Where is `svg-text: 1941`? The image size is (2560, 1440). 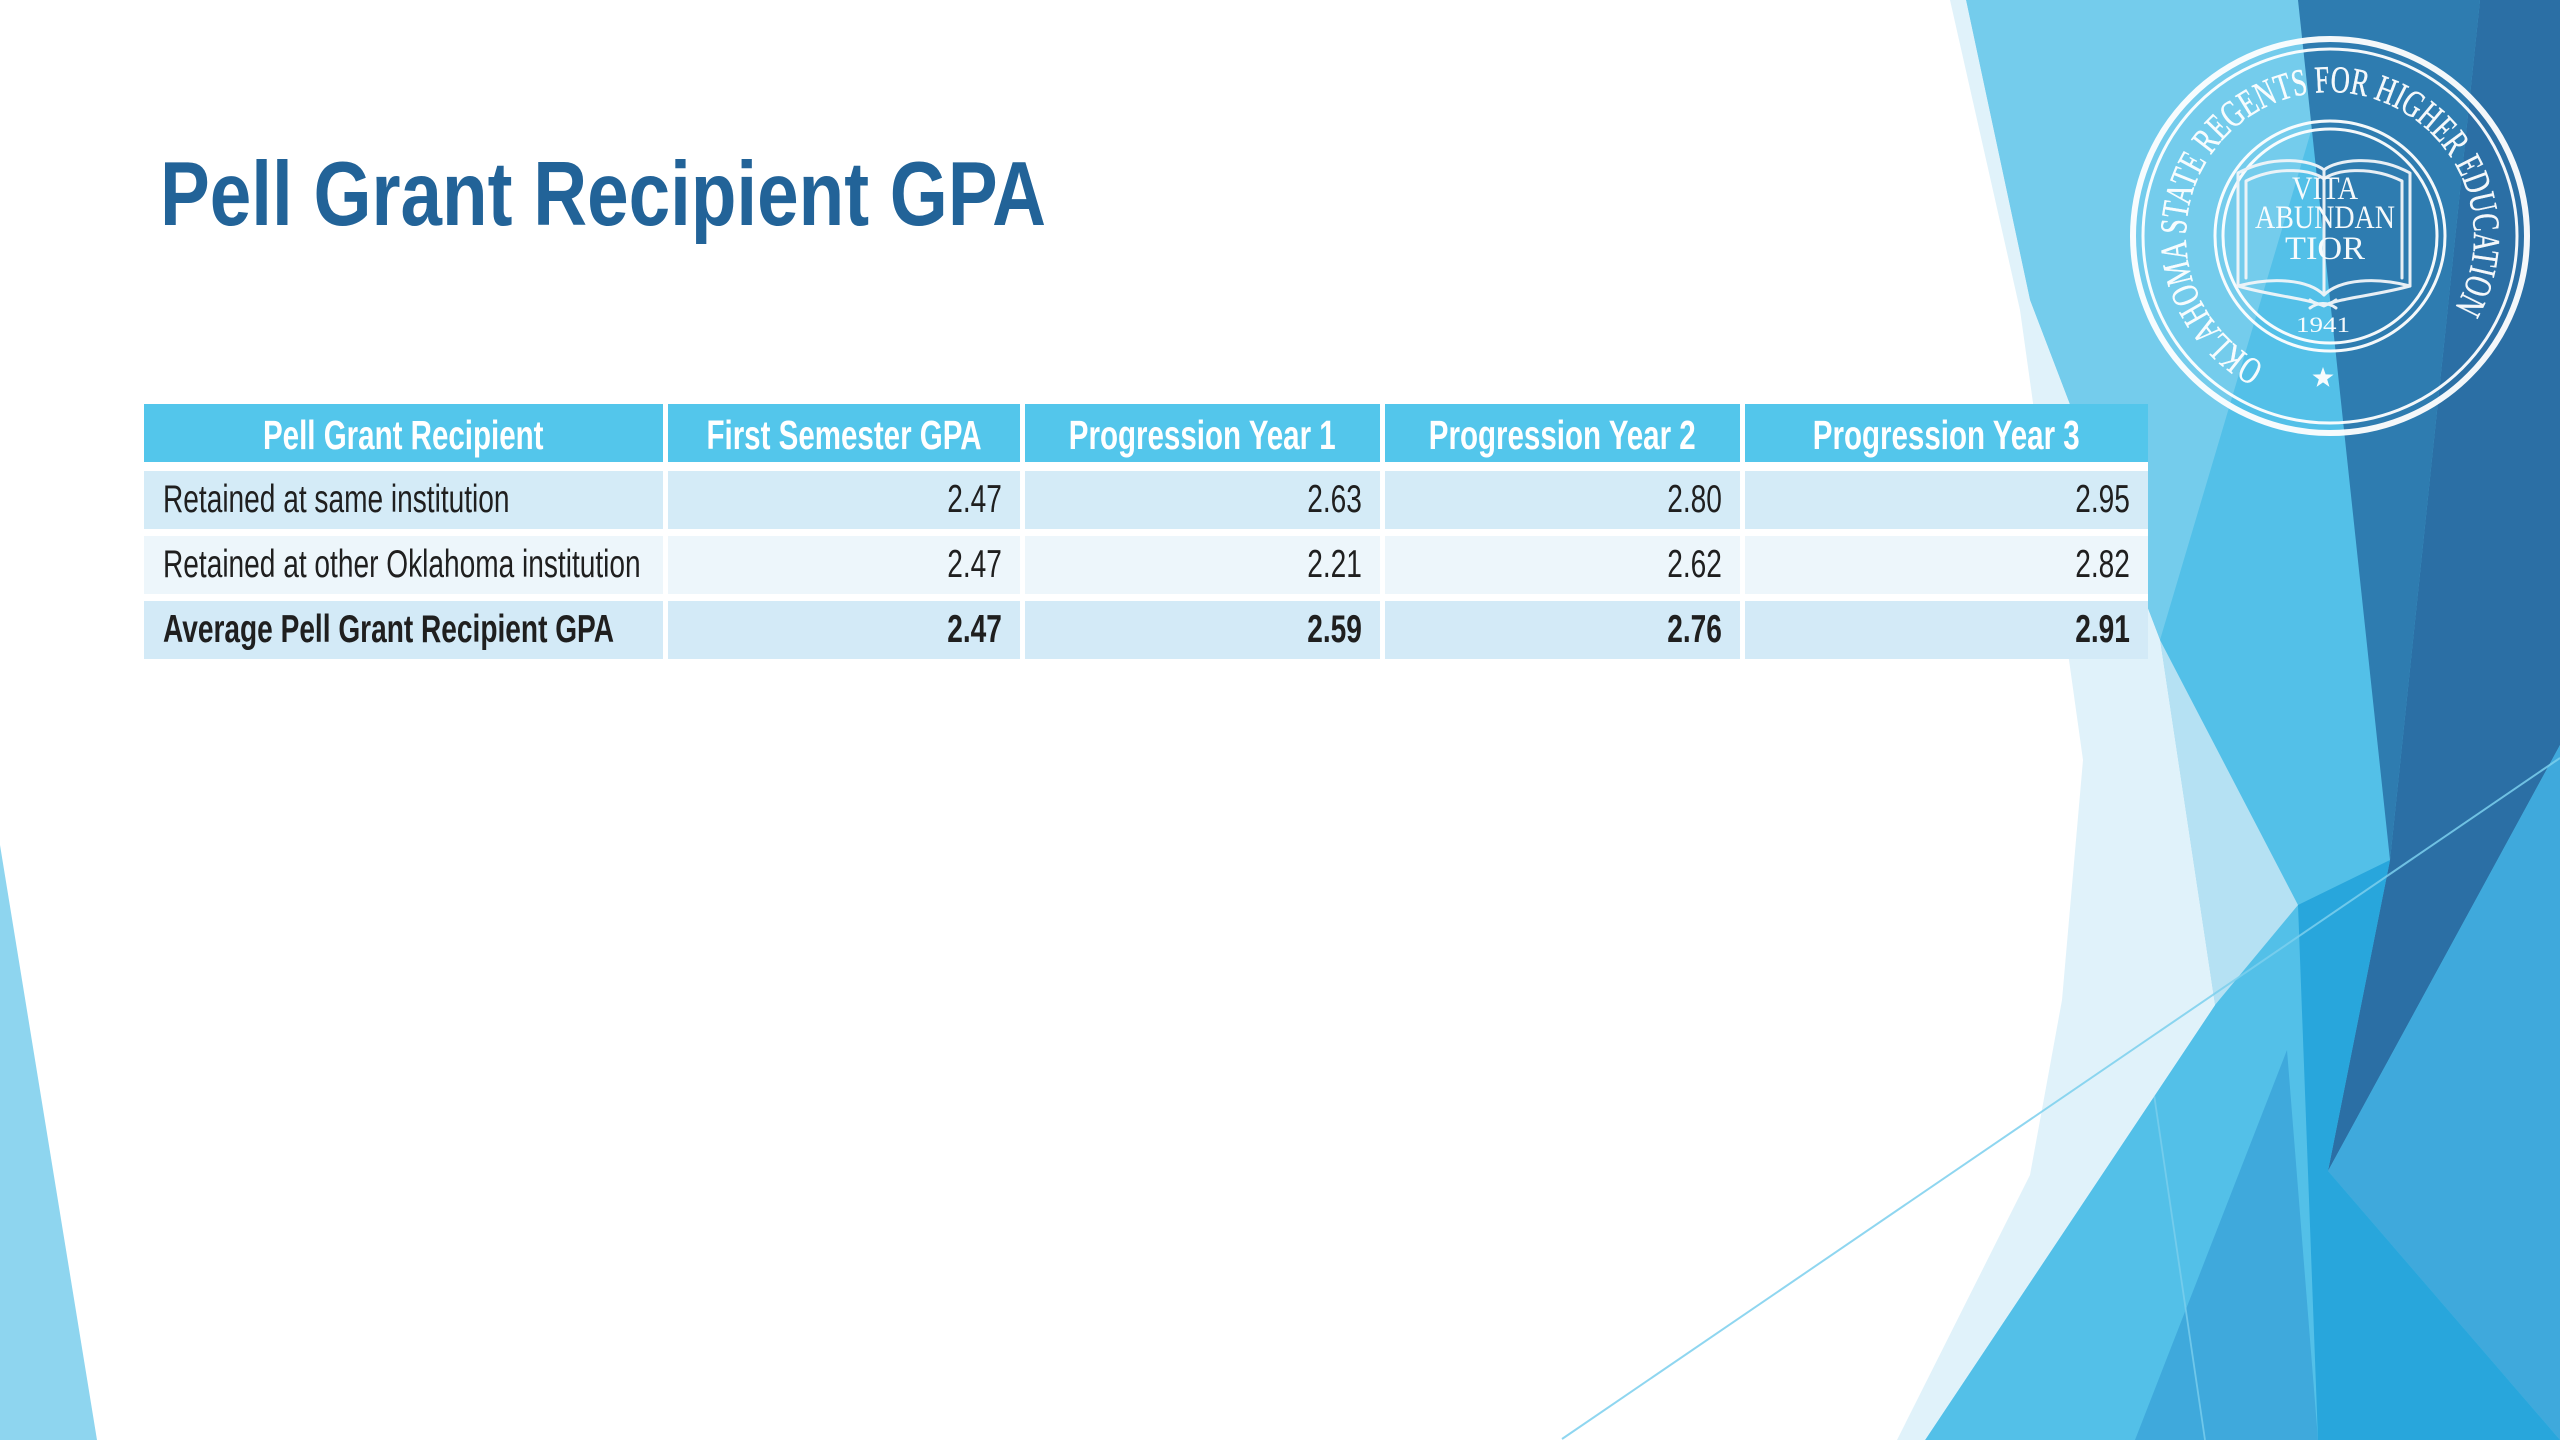
svg-text: 1941 is located at coordinates (2323, 324).